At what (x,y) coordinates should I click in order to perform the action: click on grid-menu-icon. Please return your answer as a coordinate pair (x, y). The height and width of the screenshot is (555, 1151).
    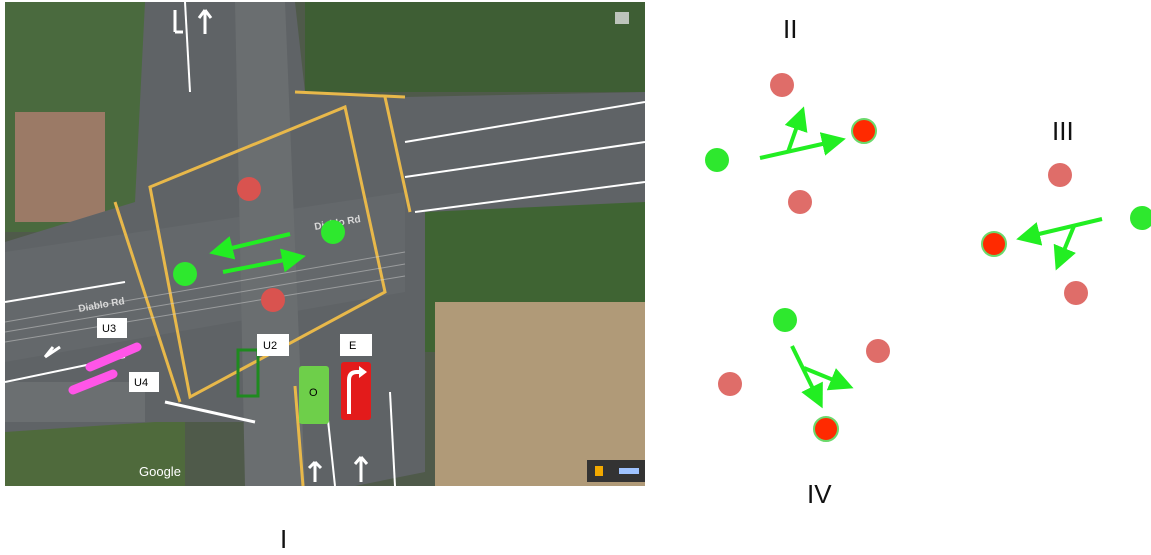
    Looking at the image, I should click on (622, 18).